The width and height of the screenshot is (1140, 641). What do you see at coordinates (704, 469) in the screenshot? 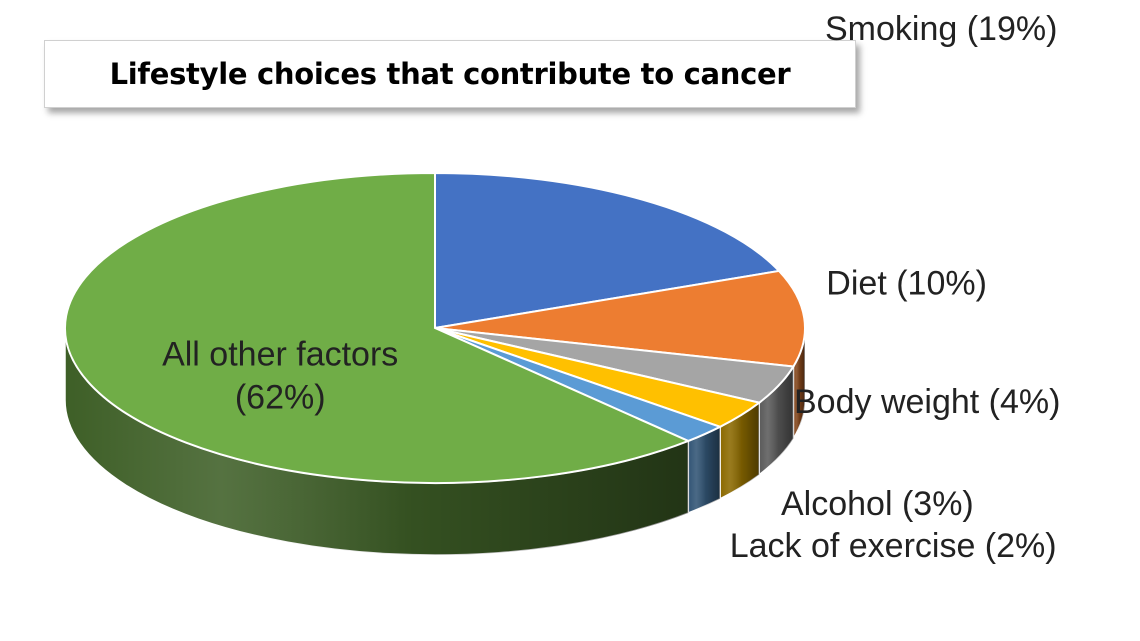
I see `pie-side-shading-lack-of-exercise` at bounding box center [704, 469].